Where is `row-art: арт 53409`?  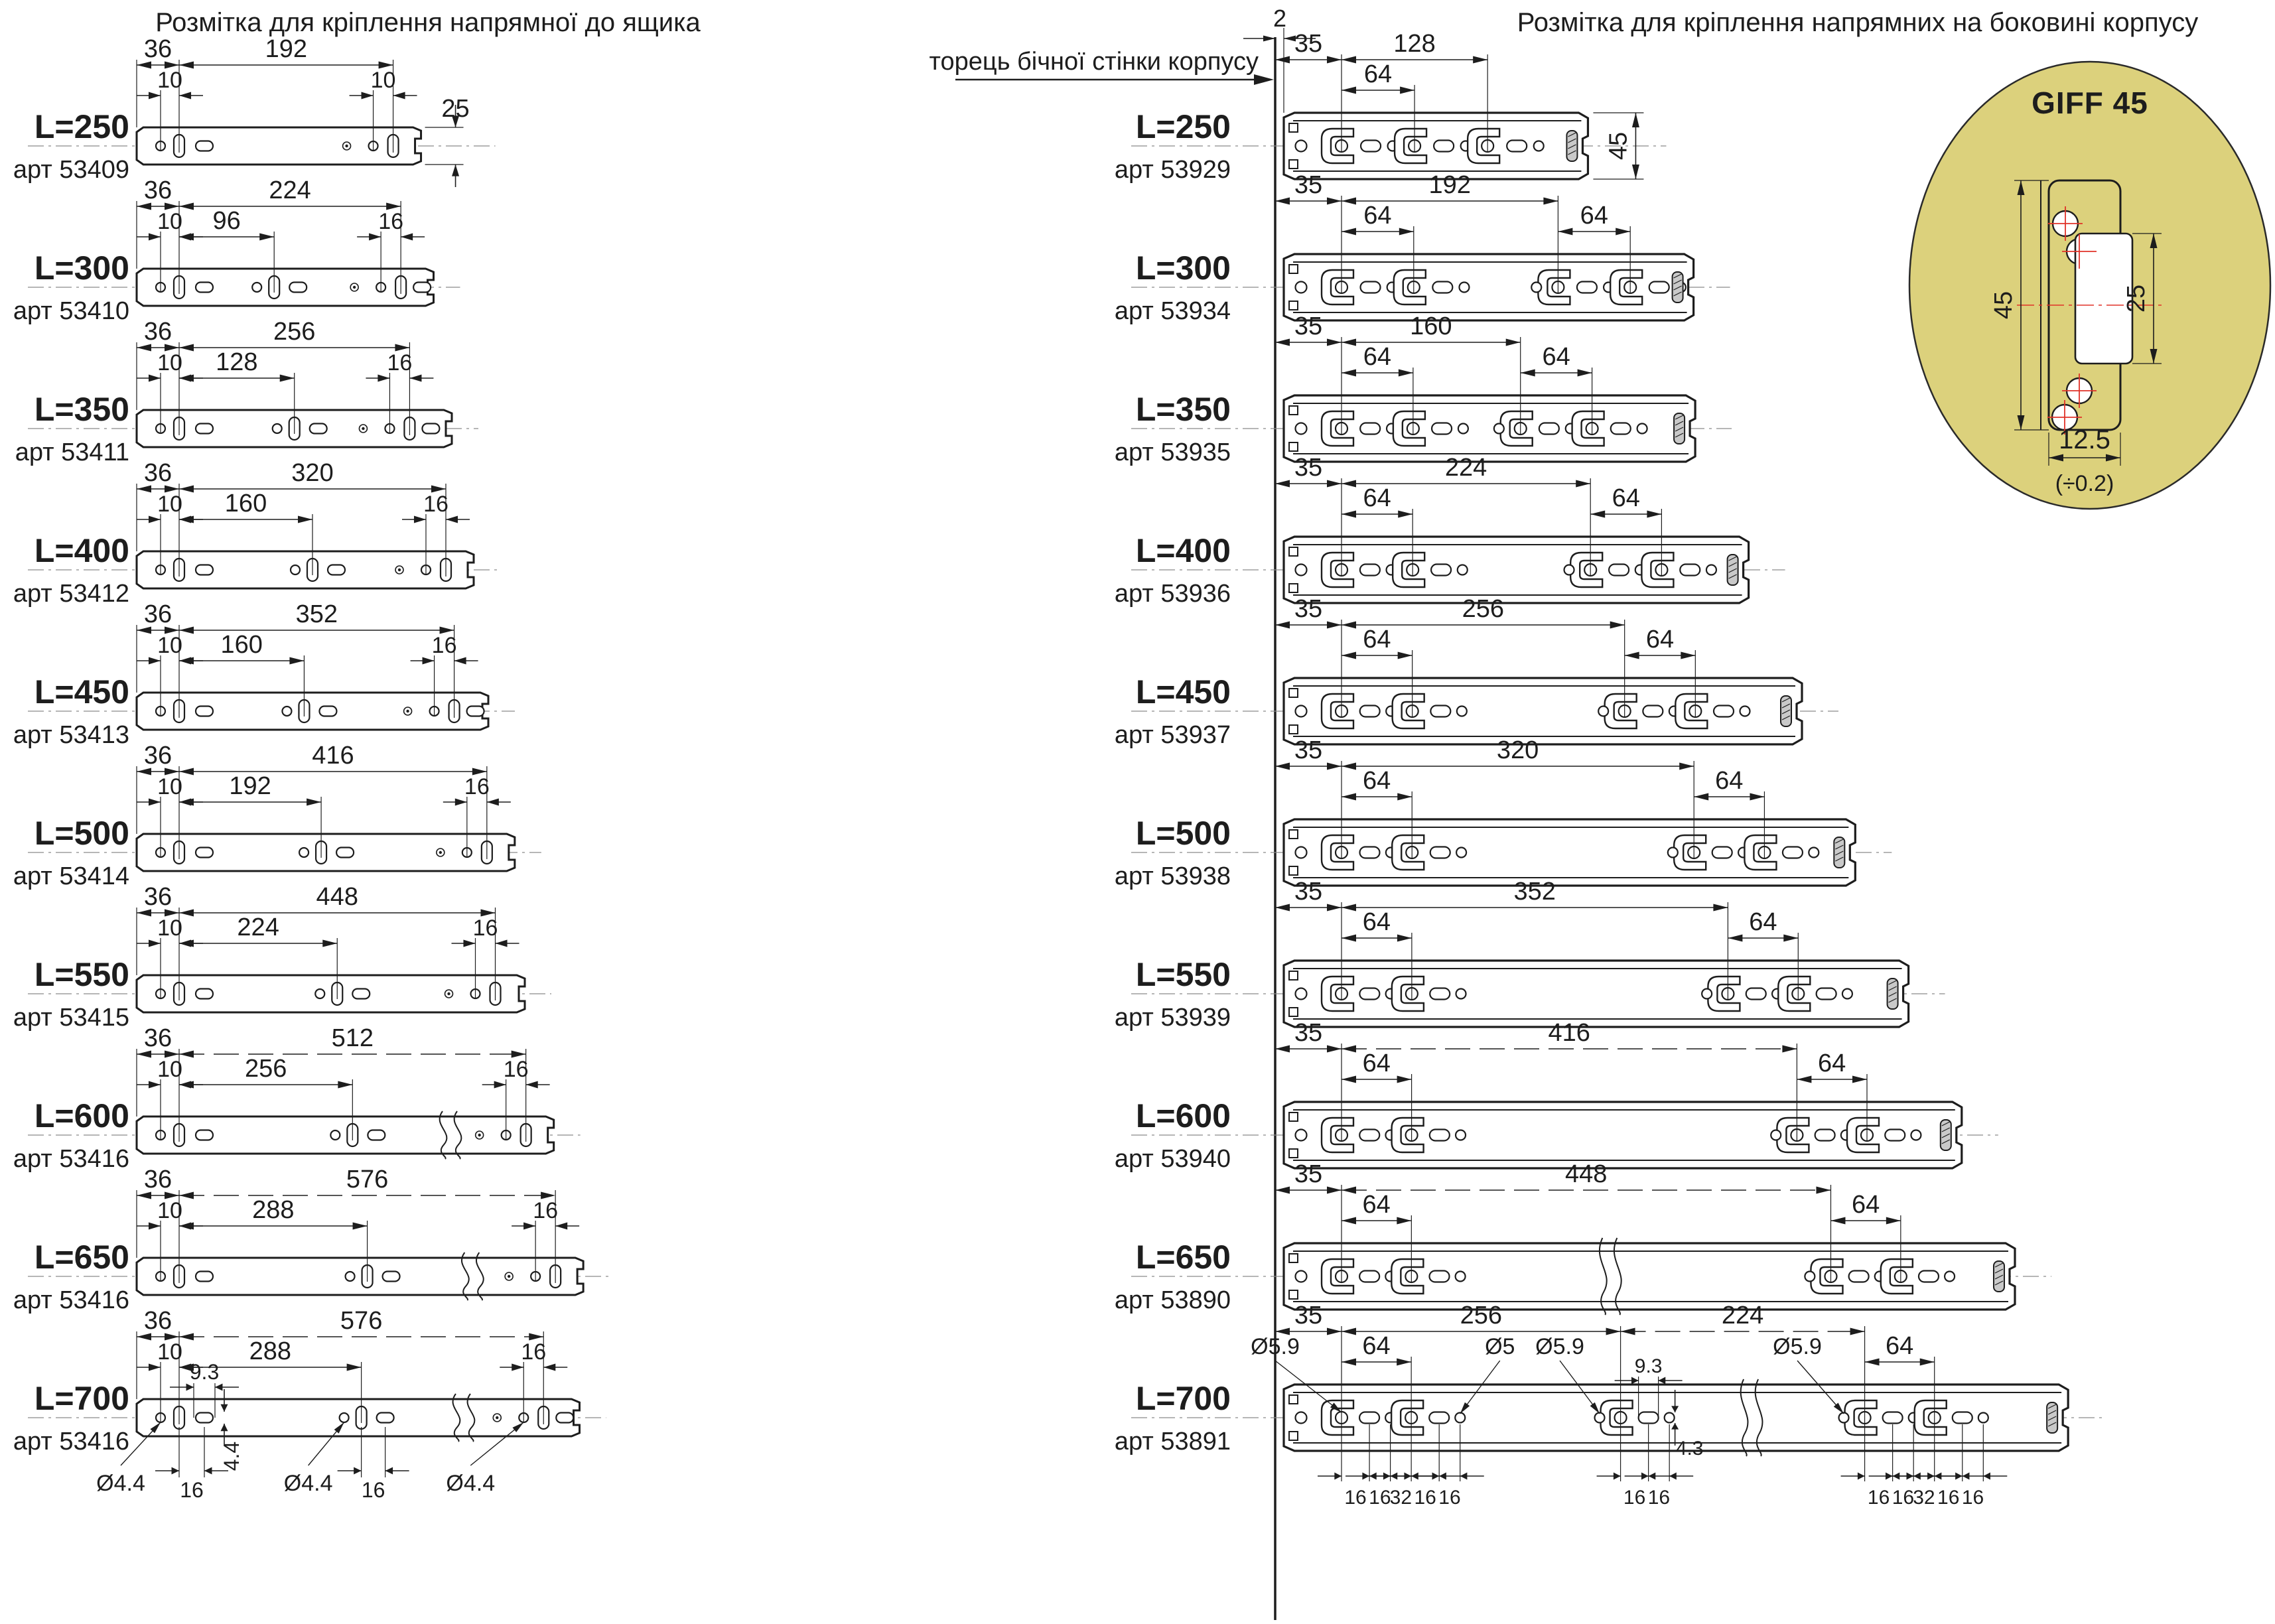
row-art: арт 53409 is located at coordinates (71, 170).